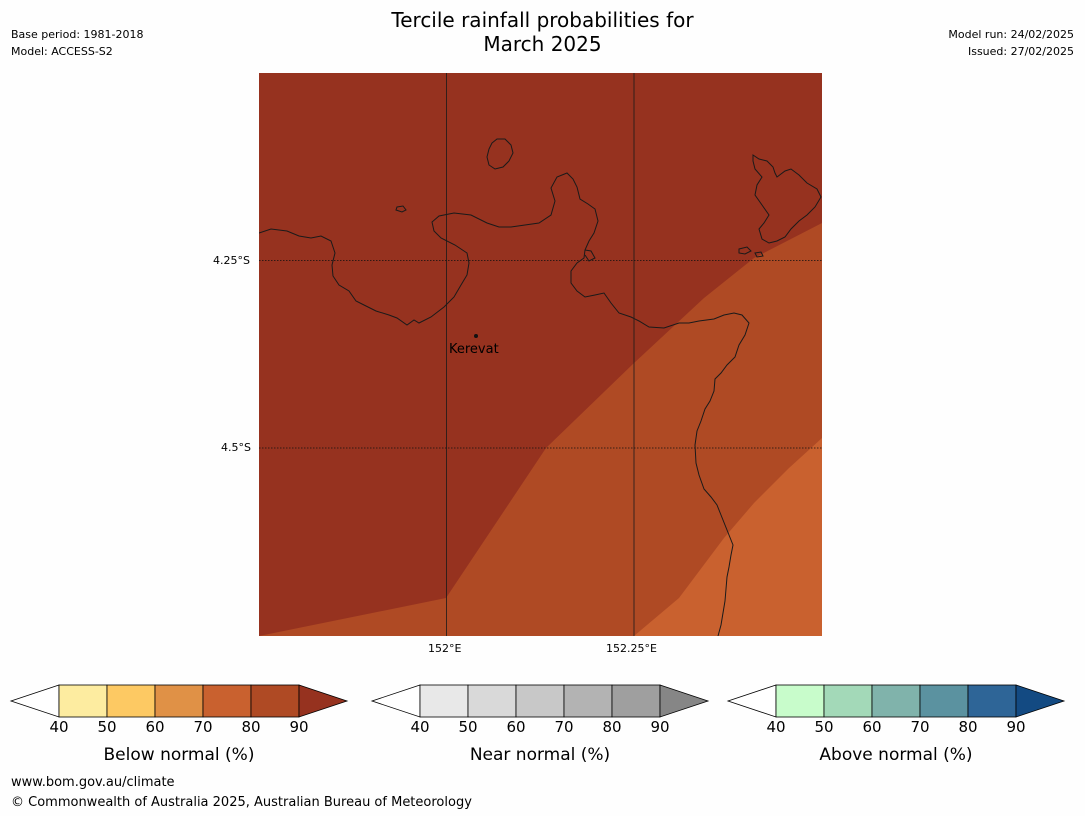 Image resolution: width=1085 pixels, height=816 pixels. Describe the element at coordinates (542, 20) in the screenshot. I see `title-line-1: Tercile rainfall probabilities for` at that location.